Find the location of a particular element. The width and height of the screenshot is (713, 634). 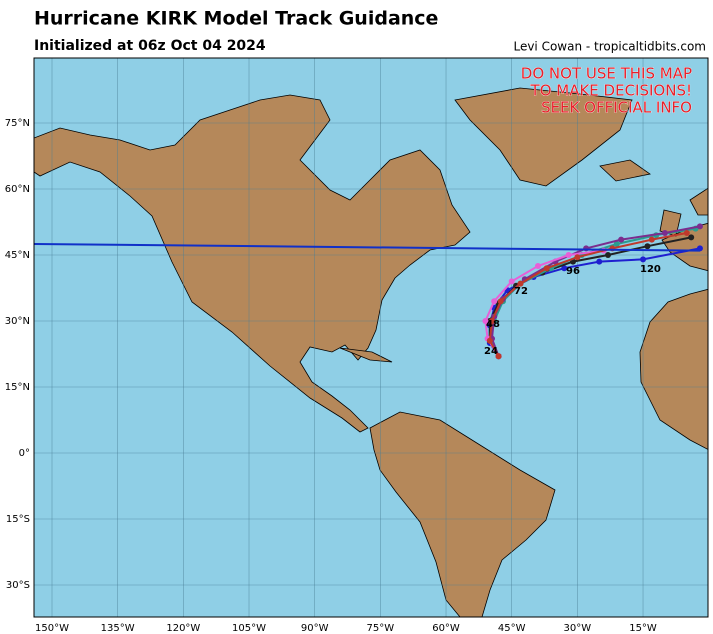

lat-label: 30°N is located at coordinates (17, 321).